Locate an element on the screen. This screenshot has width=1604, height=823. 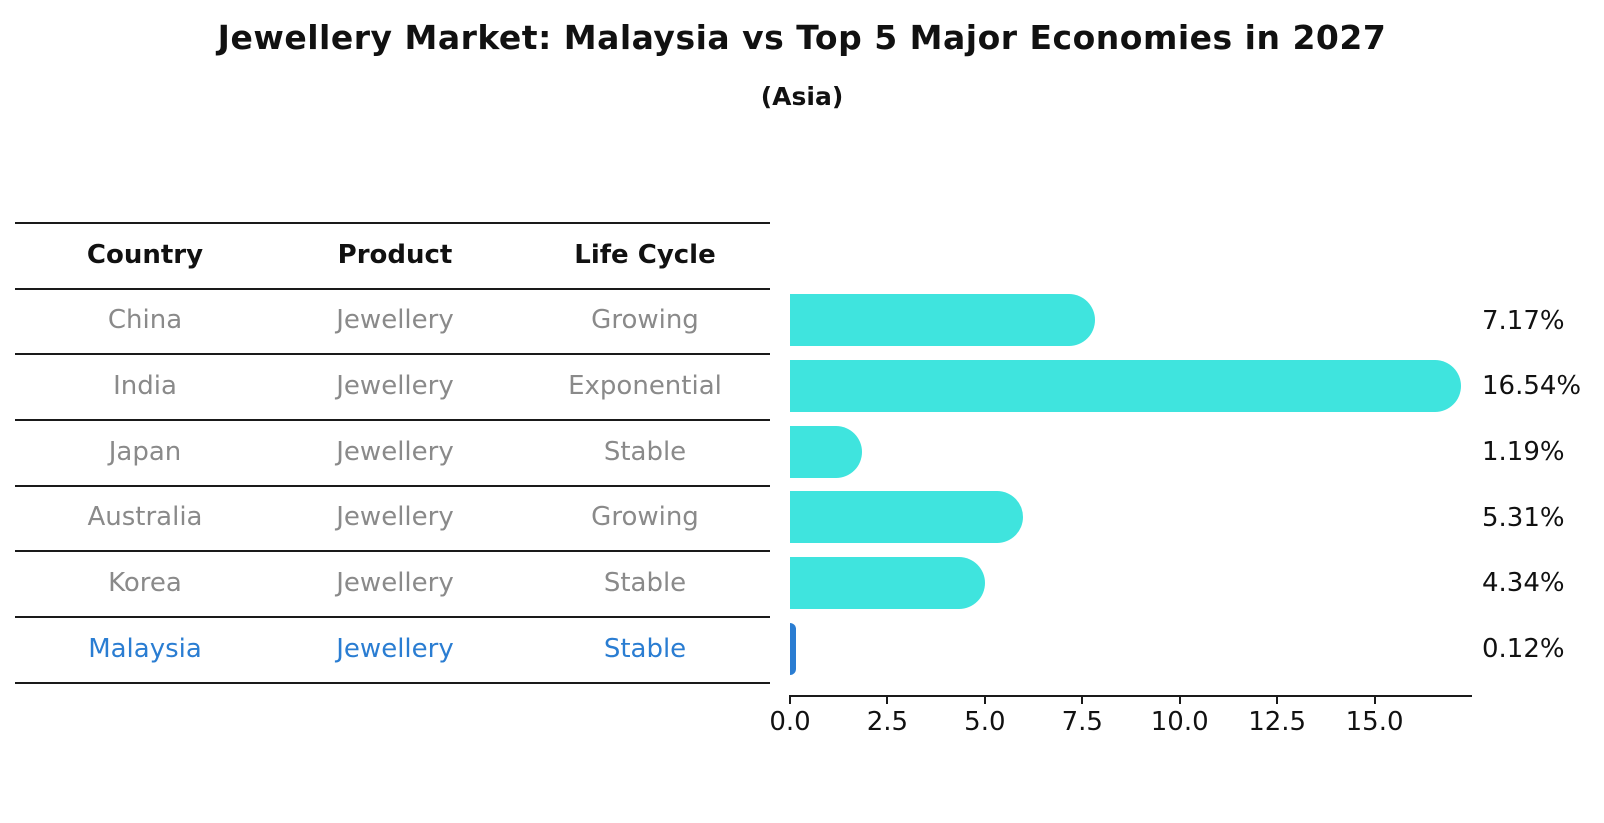
cell-country: Japan is located at coordinates (145, 452).